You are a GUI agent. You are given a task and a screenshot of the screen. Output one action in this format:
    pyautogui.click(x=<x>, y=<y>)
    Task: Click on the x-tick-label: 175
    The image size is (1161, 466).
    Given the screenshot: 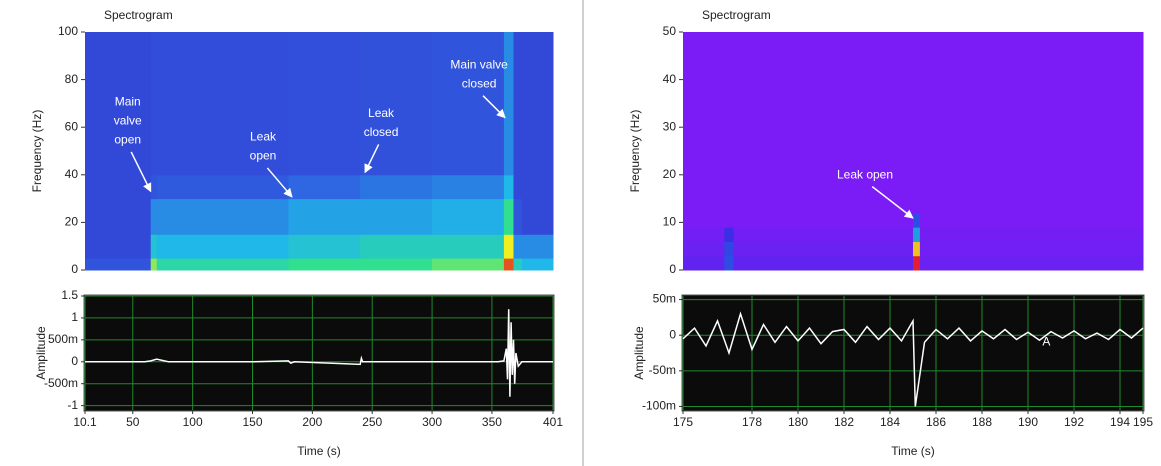 What is the action you would take?
    pyautogui.click(x=683, y=422)
    